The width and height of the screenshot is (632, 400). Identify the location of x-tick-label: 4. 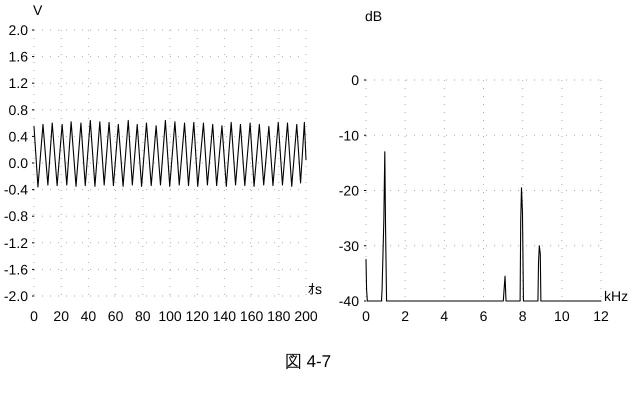
(444, 316).